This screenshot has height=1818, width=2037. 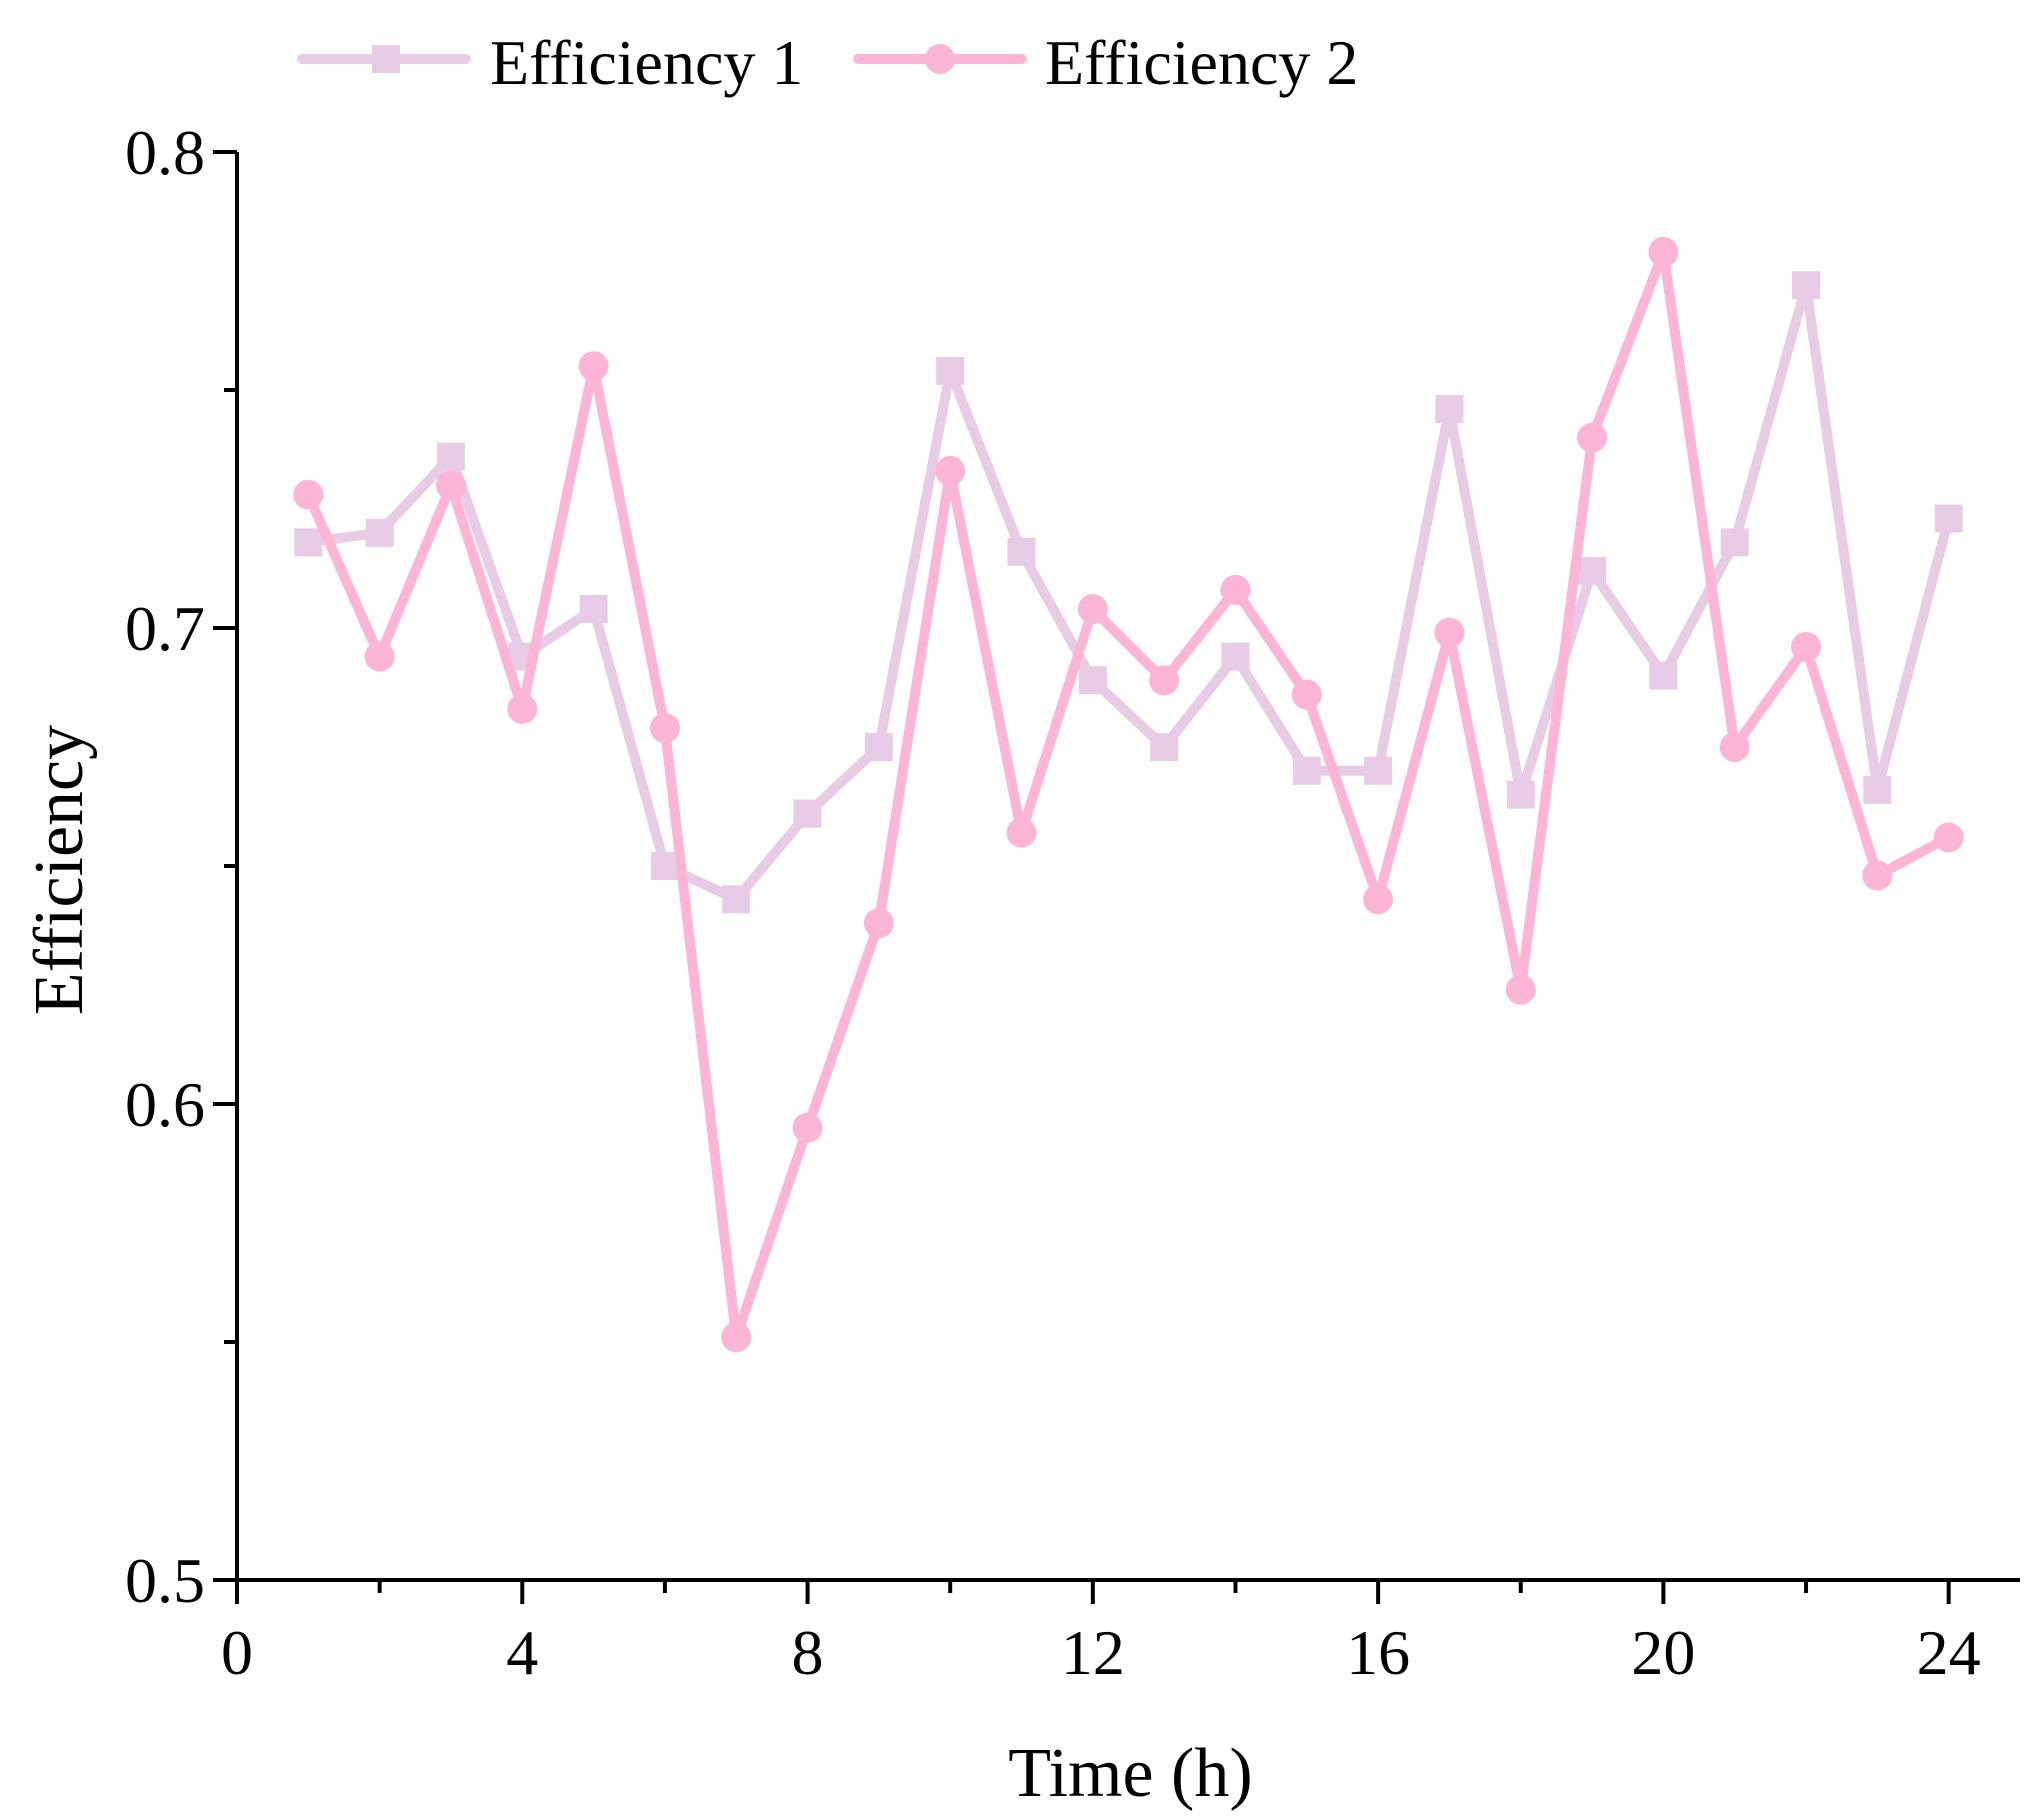 What do you see at coordinates (1949, 1652) in the screenshot?
I see `x-tick-label: 24` at bounding box center [1949, 1652].